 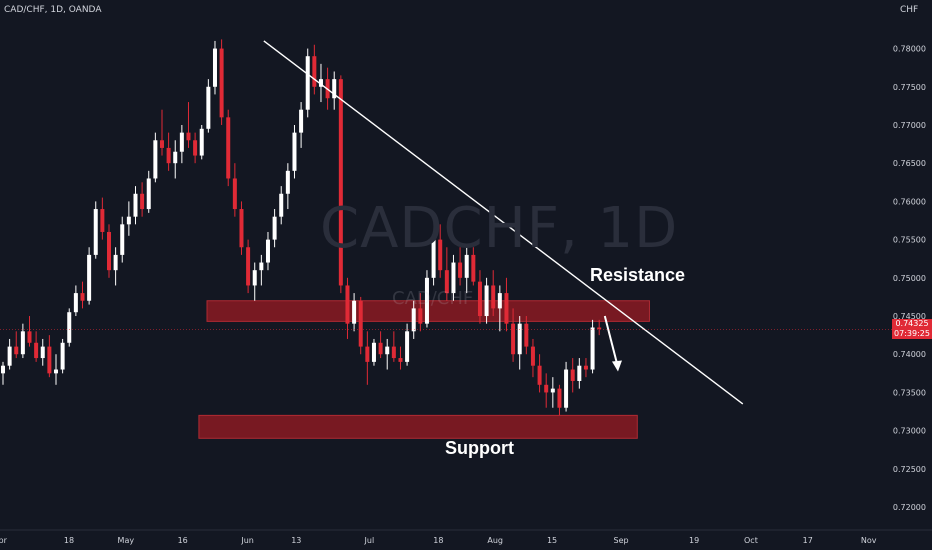 I want to click on symbol-watermark: CADCHF, 1D, so click(x=499, y=228).